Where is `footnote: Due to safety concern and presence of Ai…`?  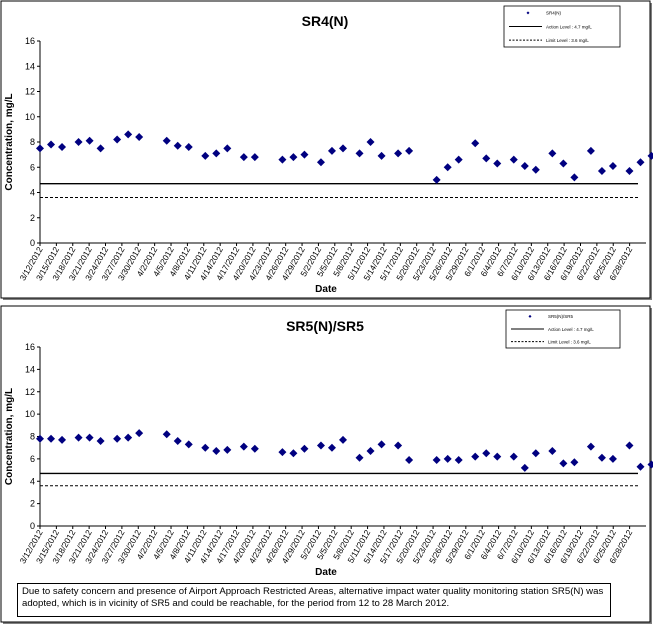
footnote: Due to safety concern and presence of Ai… is located at coordinates (314, 600).